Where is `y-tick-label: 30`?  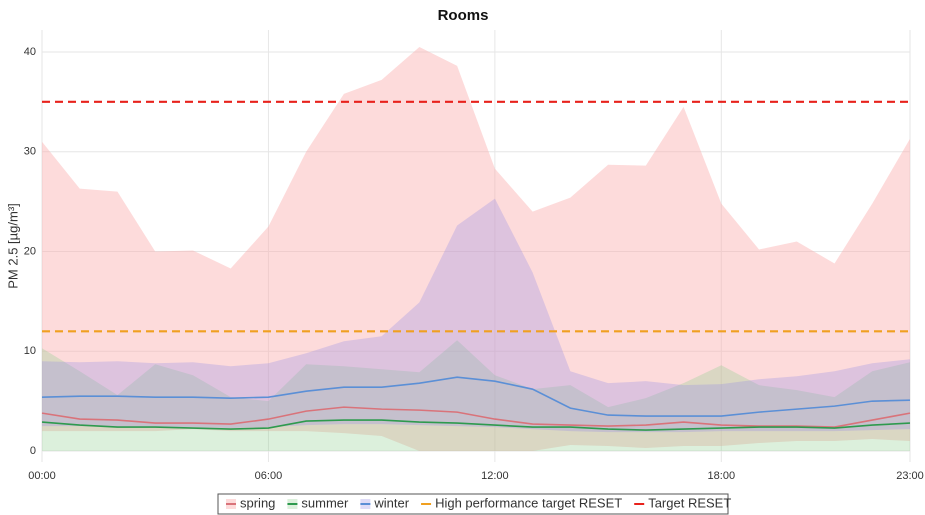 y-tick-label: 30 is located at coordinates (30, 152).